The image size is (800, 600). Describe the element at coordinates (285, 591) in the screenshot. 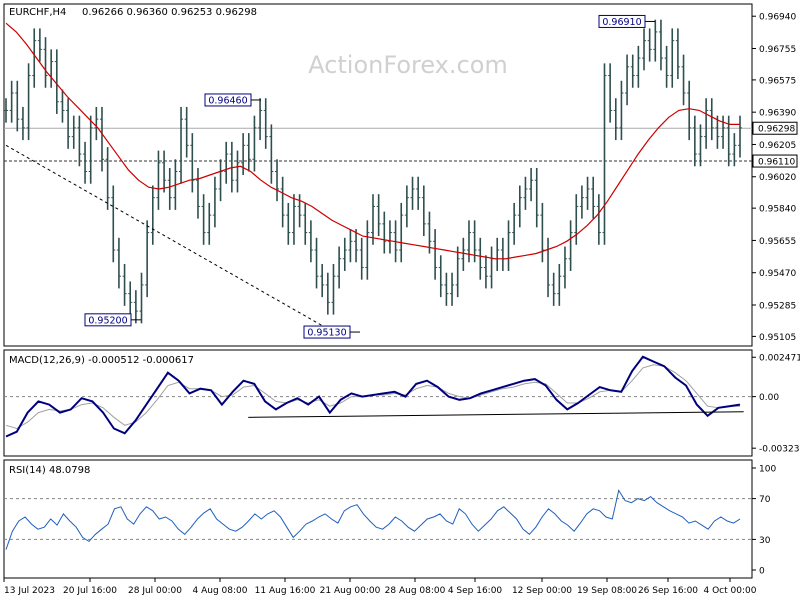

I see `x-tick-label: 11 Aug 16:00` at that location.